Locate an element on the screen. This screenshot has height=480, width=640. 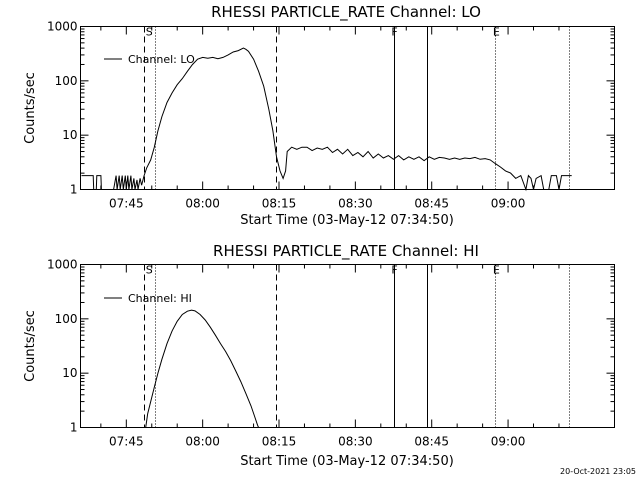
panel-hi-xtick-label-0: 07:45 is located at coordinates (126, 442).